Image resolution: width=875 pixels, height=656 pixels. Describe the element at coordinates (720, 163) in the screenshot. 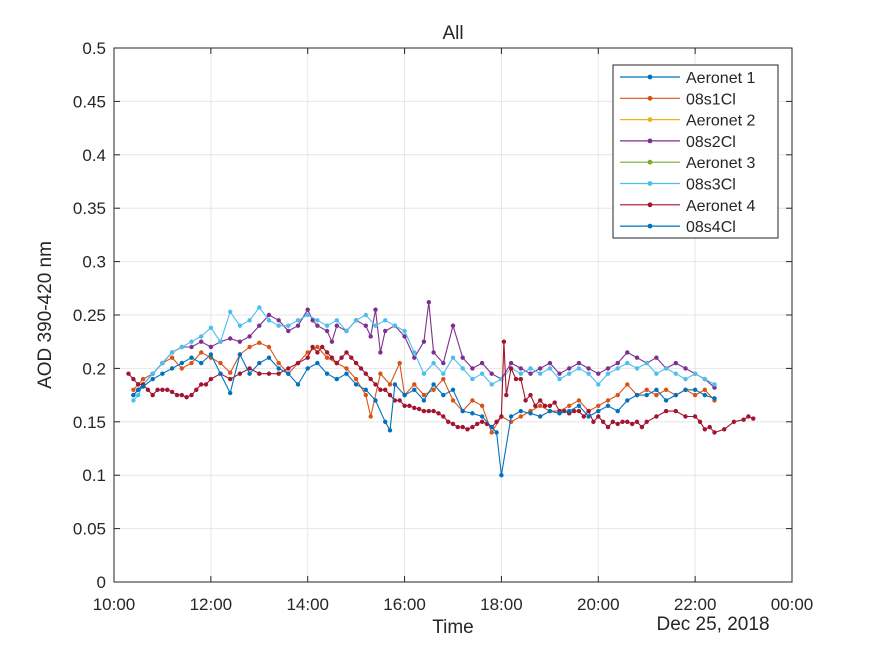

I see `legend-label: Aeronet 3` at that location.